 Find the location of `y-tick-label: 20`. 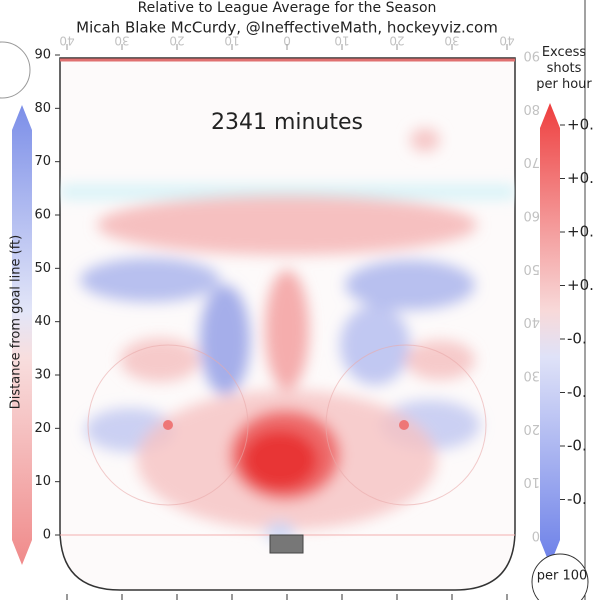

y-tick-label: 20 is located at coordinates (42, 428).